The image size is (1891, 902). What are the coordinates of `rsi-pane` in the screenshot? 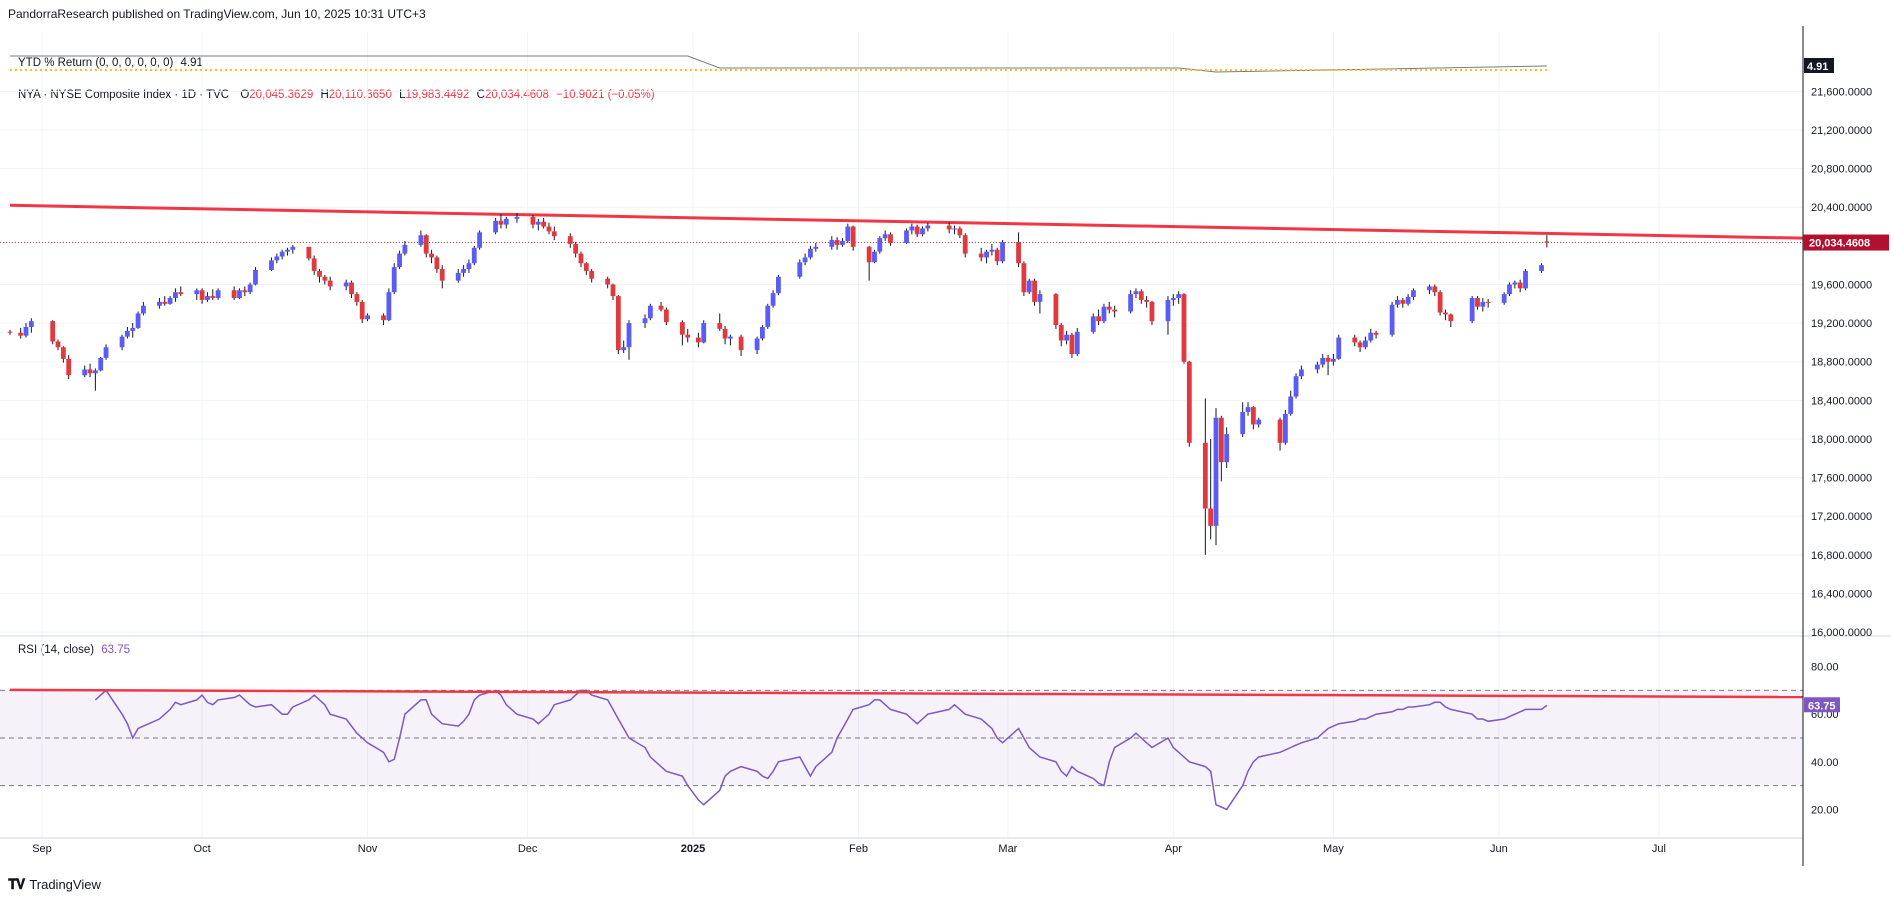 It's located at (902, 749).